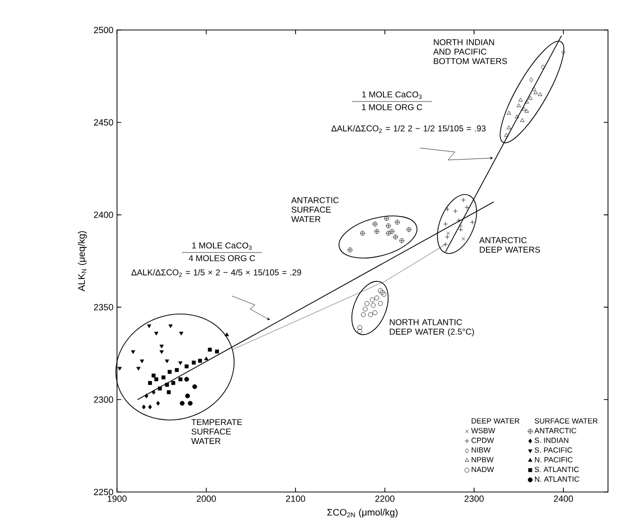 The width and height of the screenshot is (627, 521). Describe the element at coordinates (104, 122) in the screenshot. I see `y-tick-label: 2450` at that location.